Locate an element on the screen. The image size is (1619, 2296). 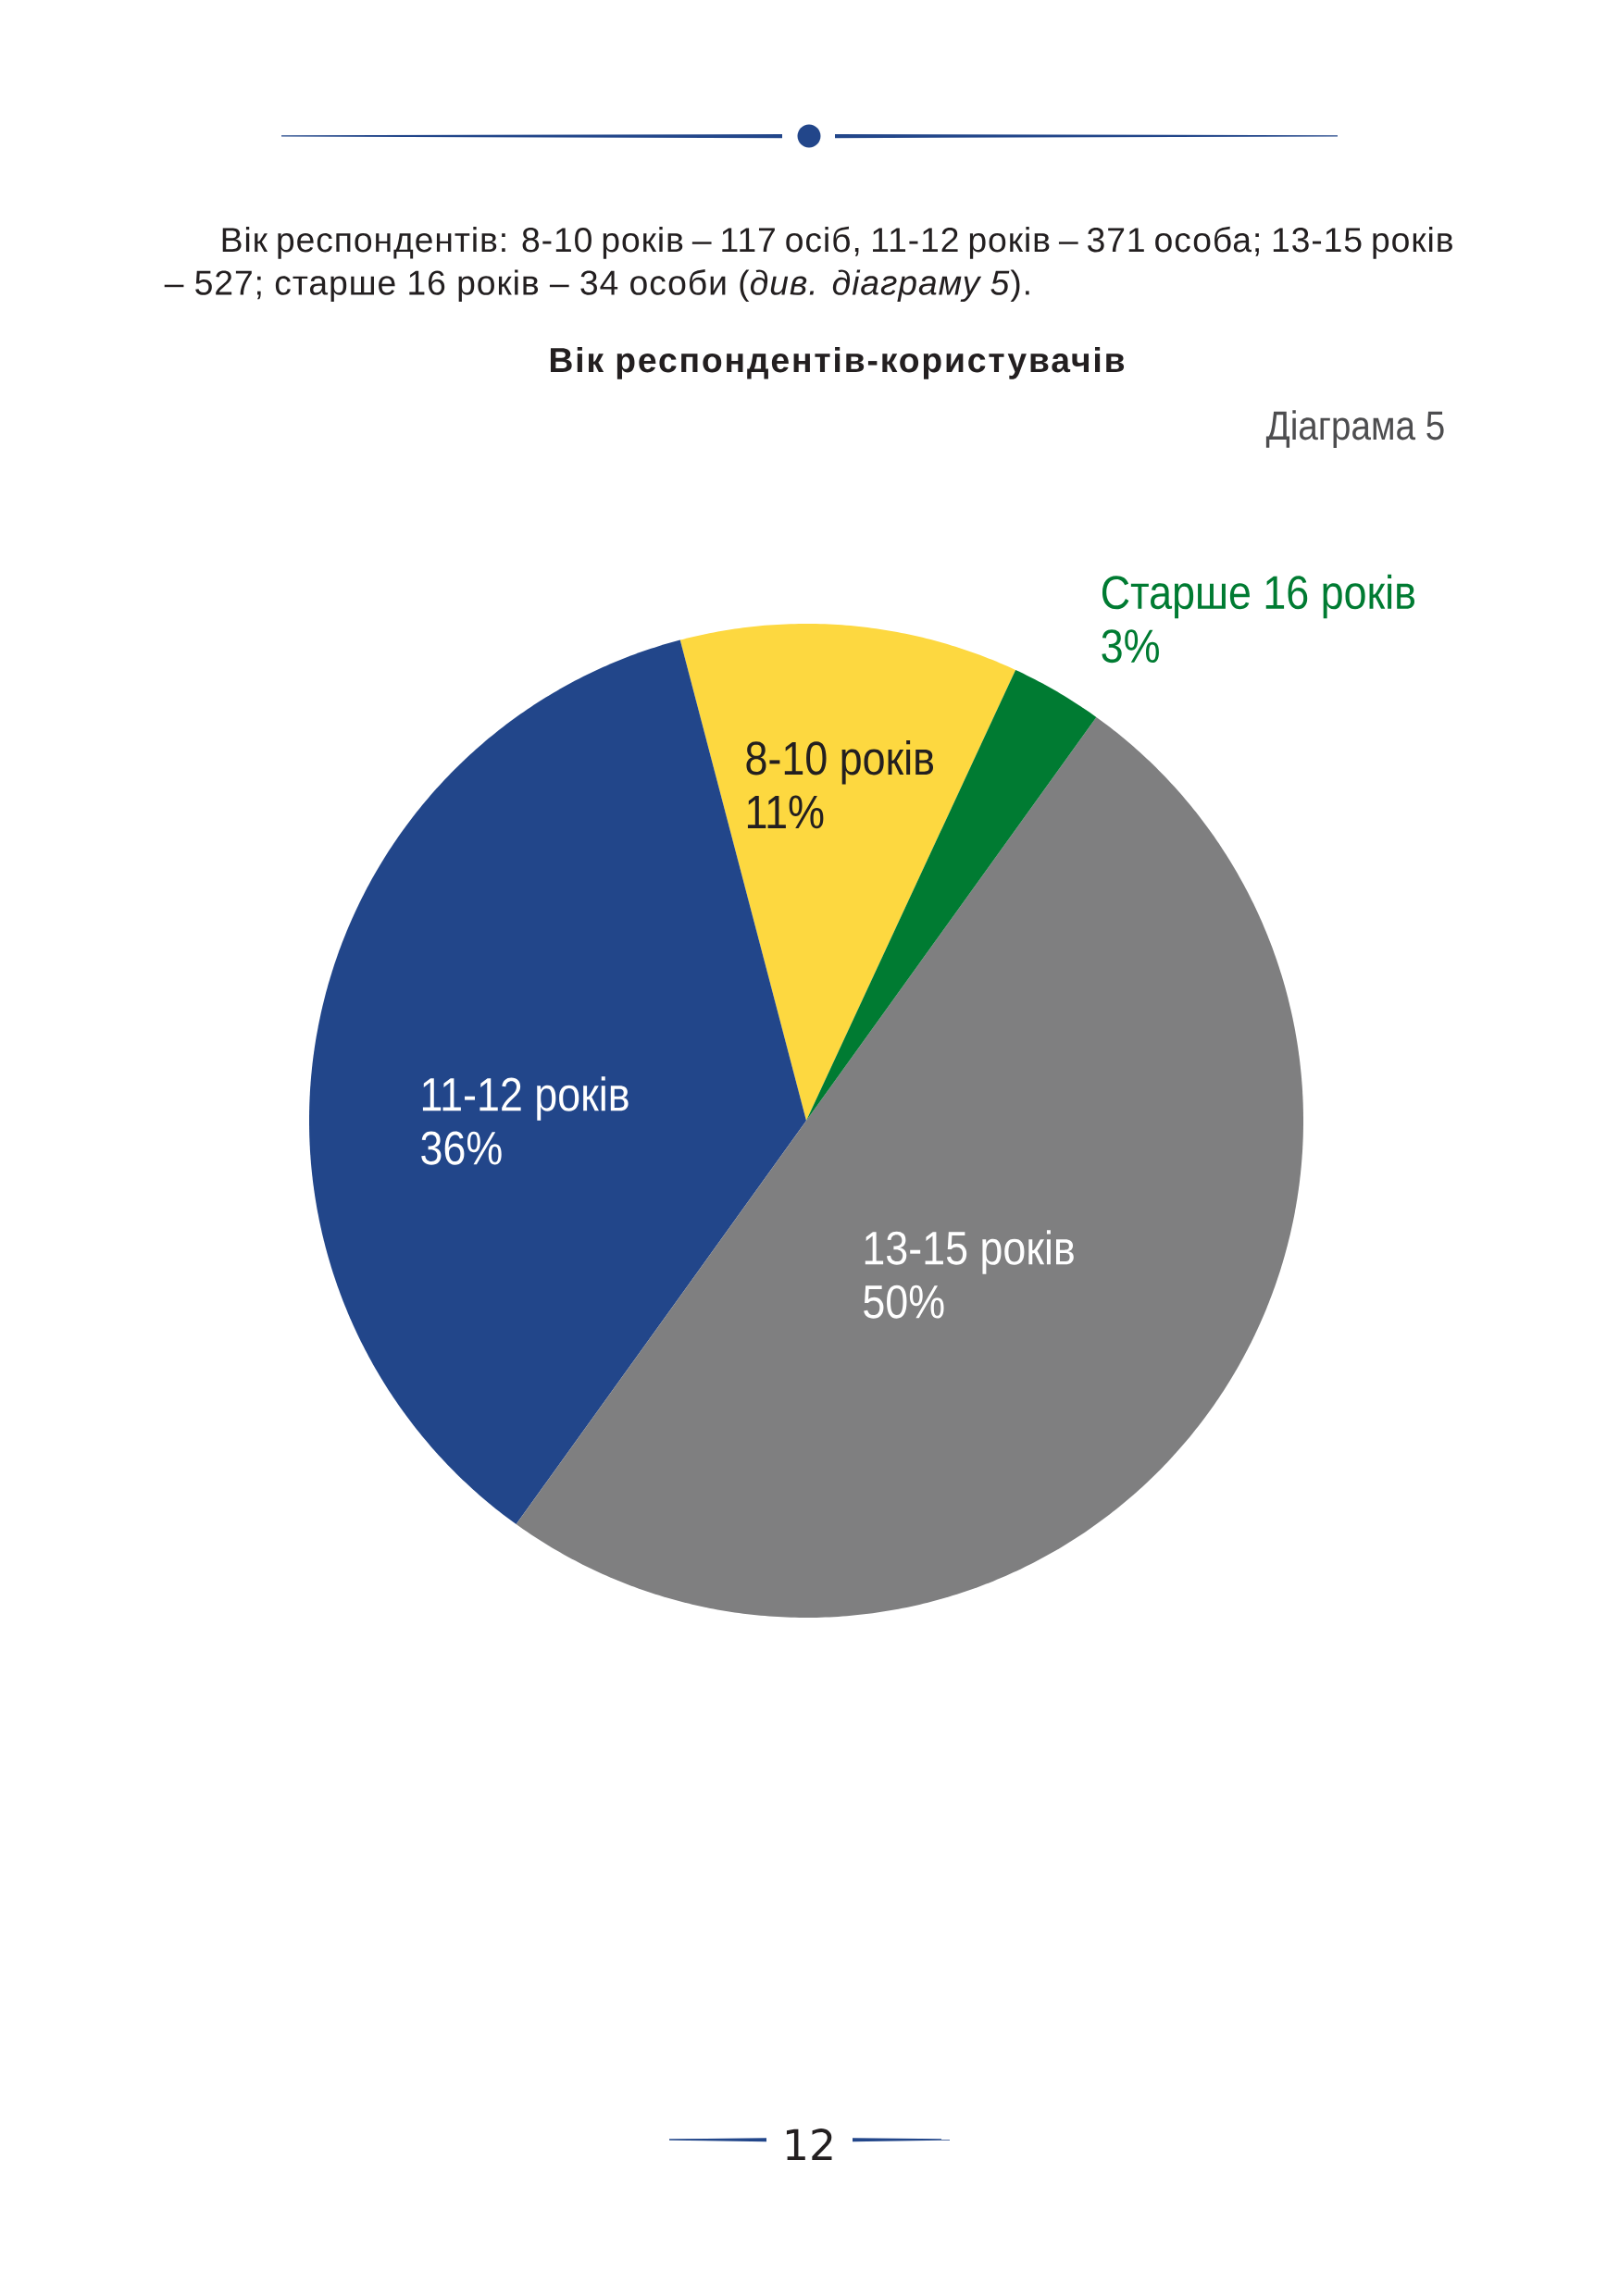
data-label: 11% is located at coordinates (786, 812).